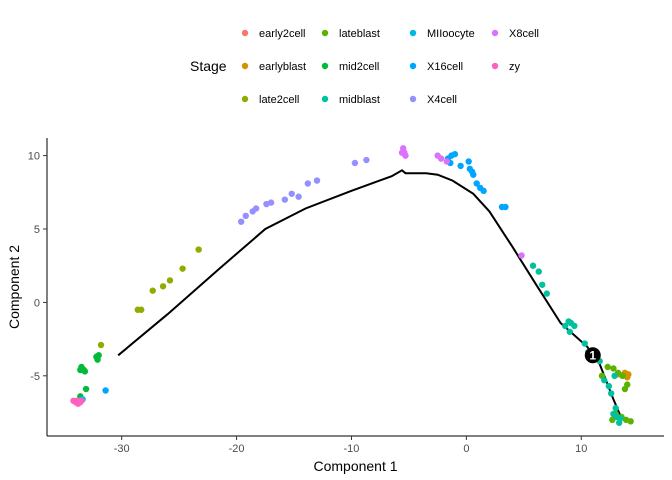 Image resolution: width=672 pixels, height=480 pixels. Describe the element at coordinates (34, 157) in the screenshot. I see `y-tick-label: 10` at that location.